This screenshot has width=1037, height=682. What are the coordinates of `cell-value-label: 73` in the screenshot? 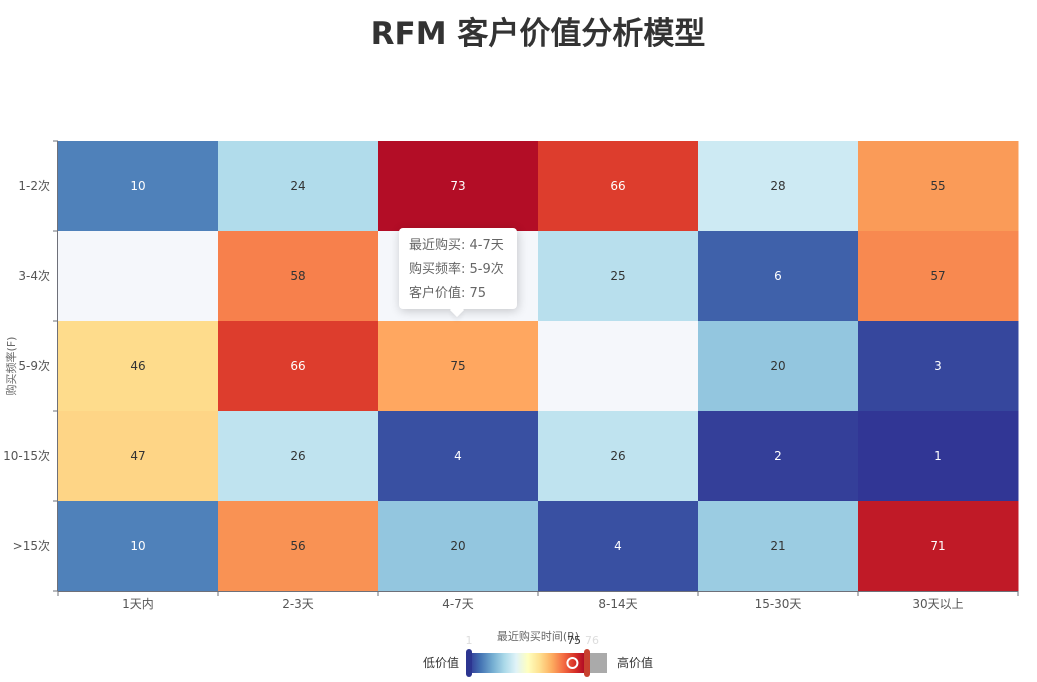 It's located at (457, 186).